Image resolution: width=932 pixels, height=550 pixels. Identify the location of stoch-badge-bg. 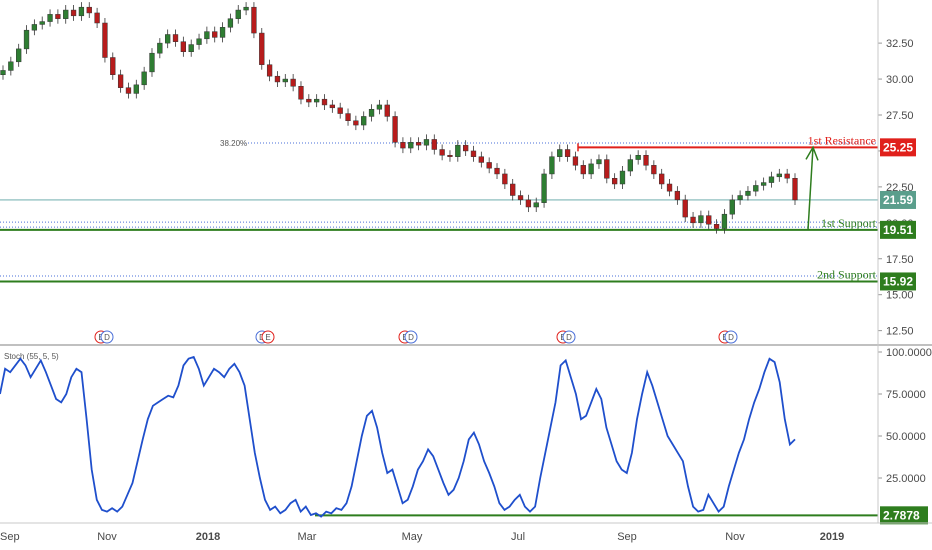
(904, 515).